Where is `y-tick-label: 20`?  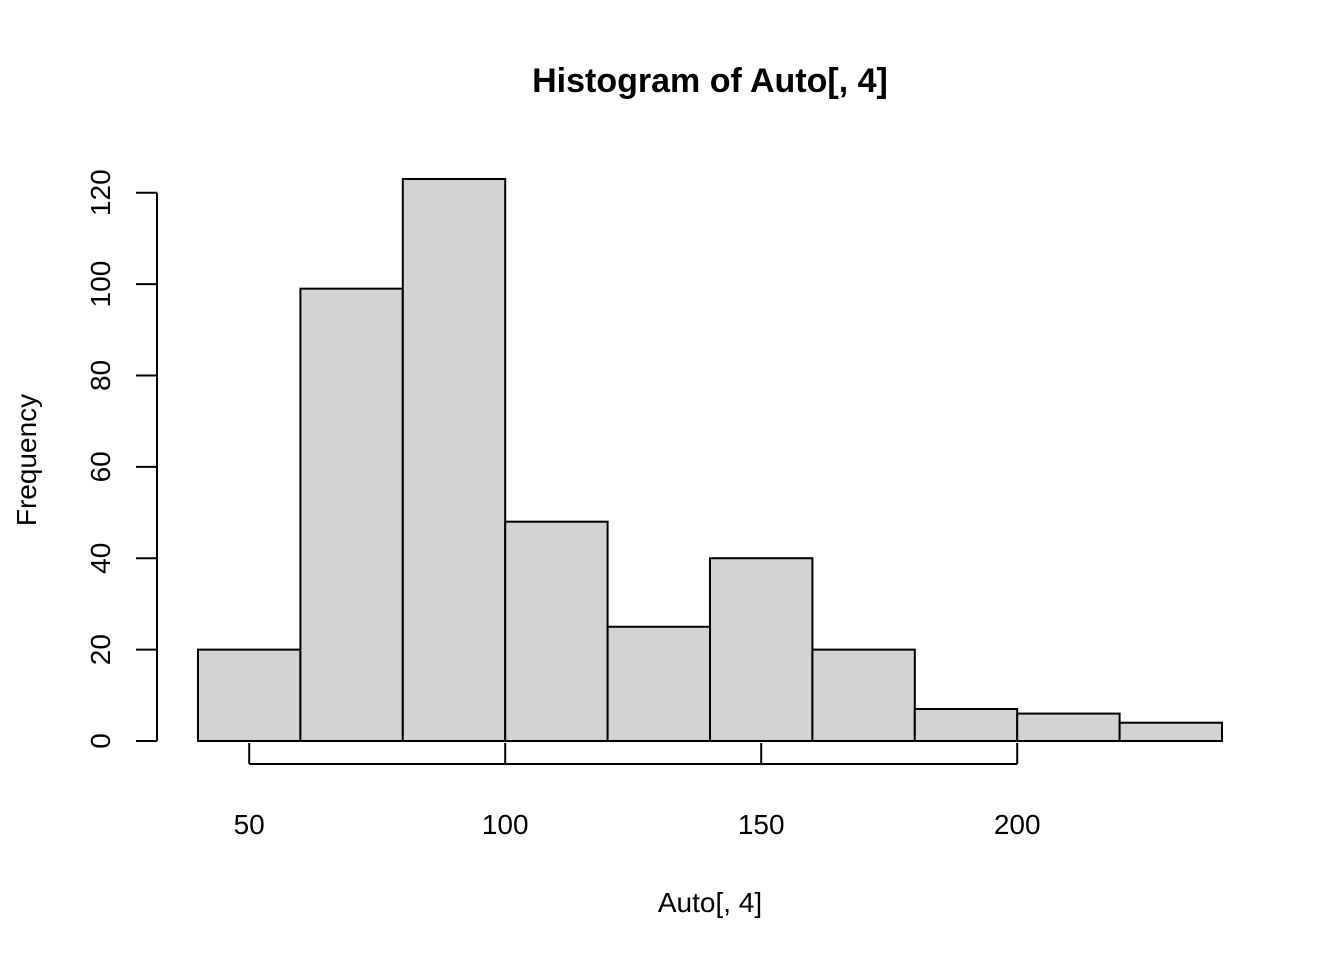 y-tick-label: 20 is located at coordinates (100, 649).